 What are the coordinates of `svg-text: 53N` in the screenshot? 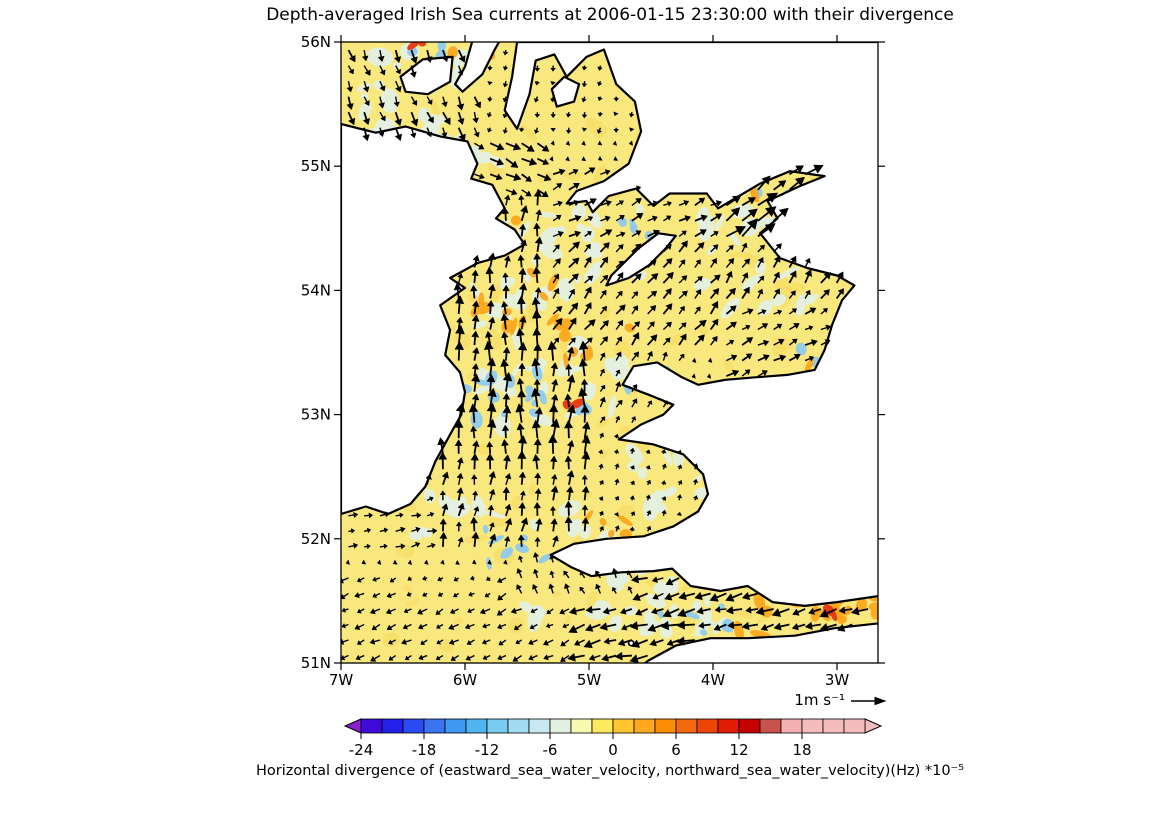 It's located at (316, 415).